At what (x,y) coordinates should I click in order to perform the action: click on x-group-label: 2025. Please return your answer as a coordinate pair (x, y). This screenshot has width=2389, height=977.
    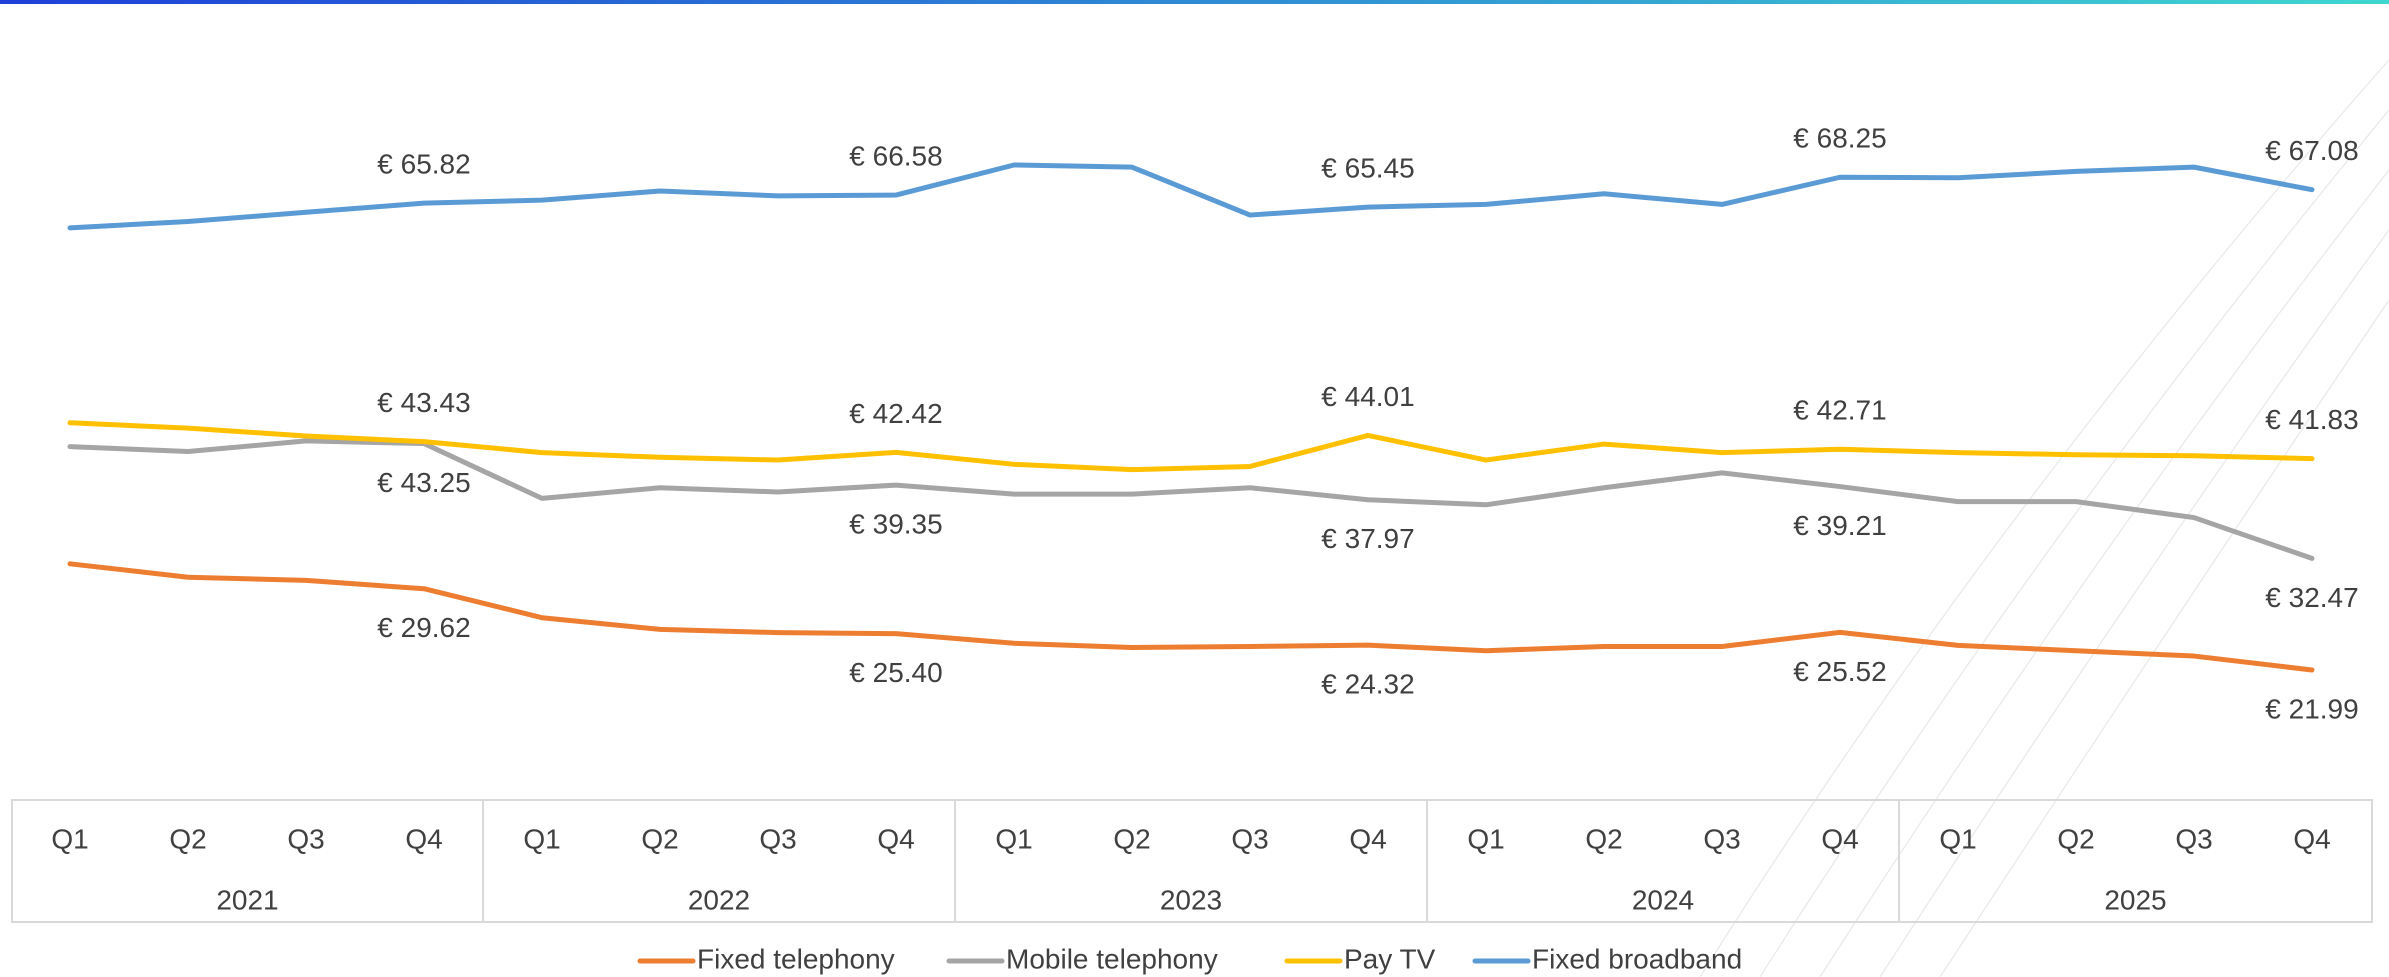
    Looking at the image, I should click on (2135, 899).